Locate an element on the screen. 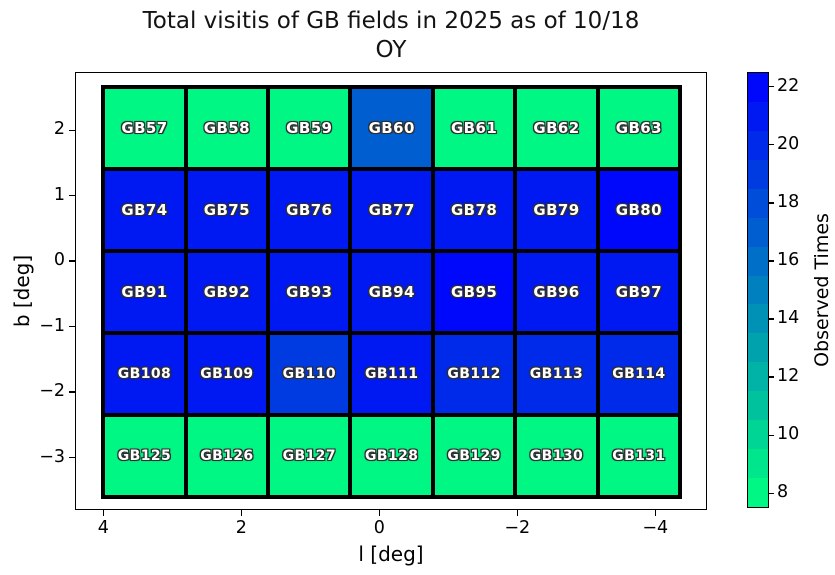 This screenshot has height=575, width=835. heatmap-cell: GB108 is located at coordinates (144, 373).